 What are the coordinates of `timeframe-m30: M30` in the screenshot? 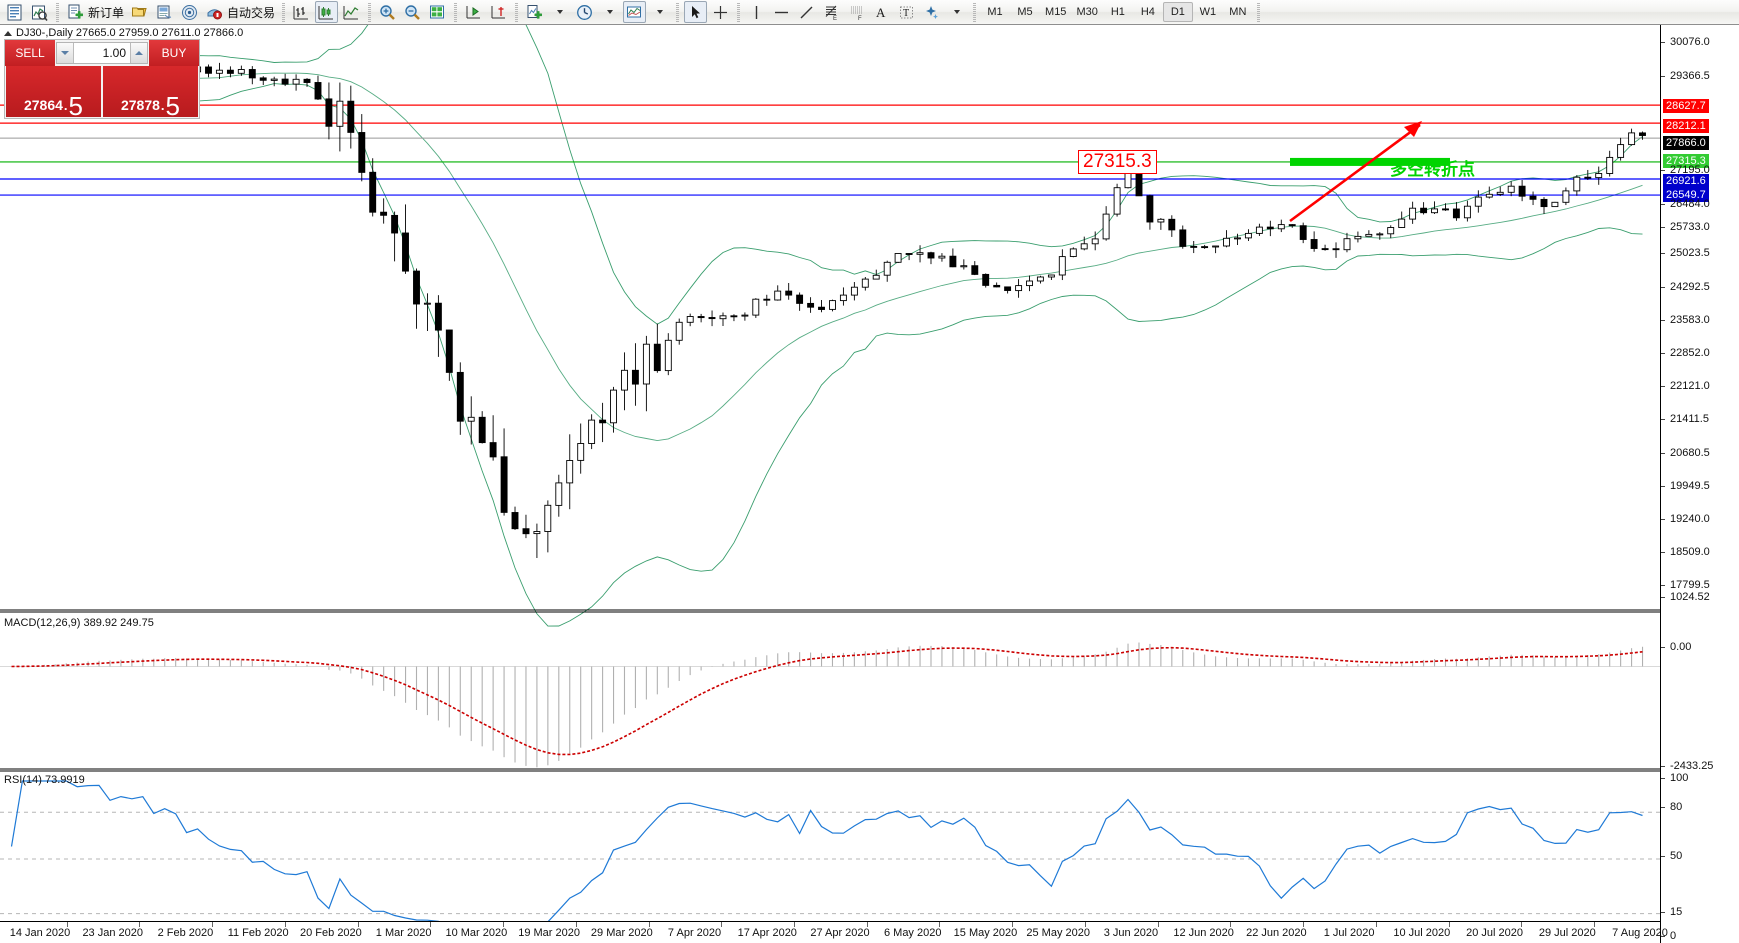 It's located at (1087, 12).